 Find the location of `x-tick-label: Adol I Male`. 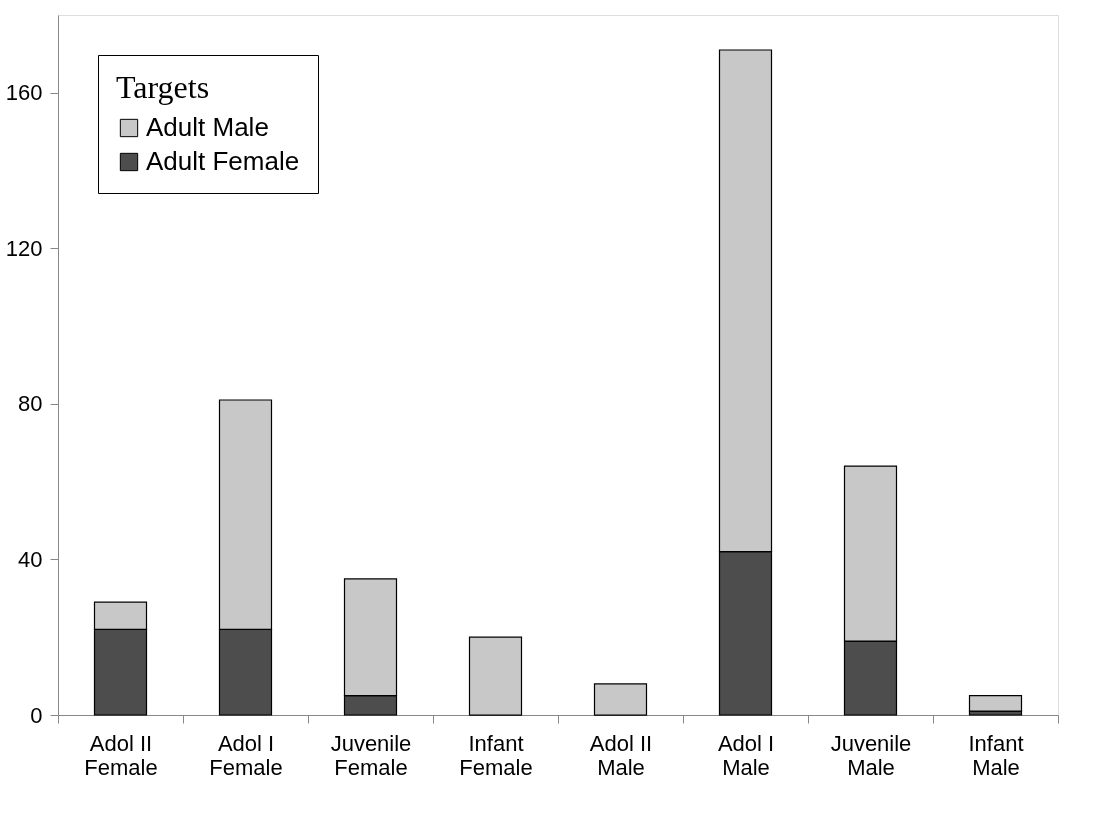

x-tick-label: Adol I Male is located at coordinates (746, 755).